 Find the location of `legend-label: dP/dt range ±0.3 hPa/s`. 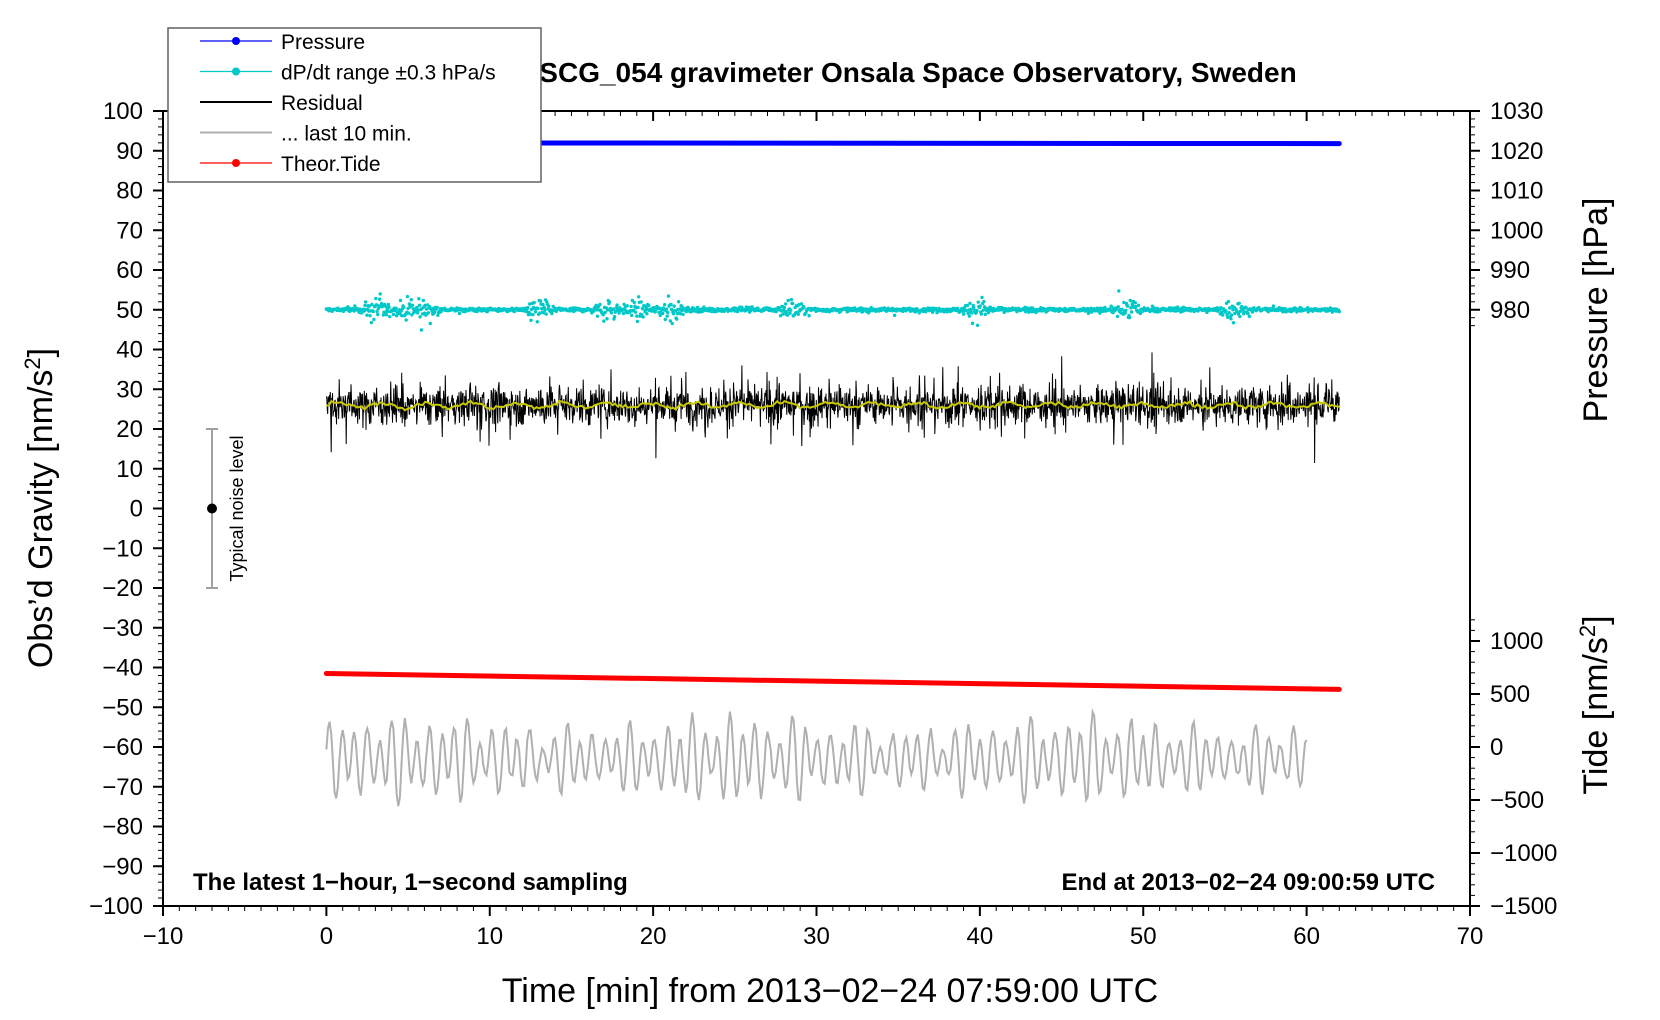

legend-label: dP/dt range ±0.3 hPa/s is located at coordinates (388, 73).